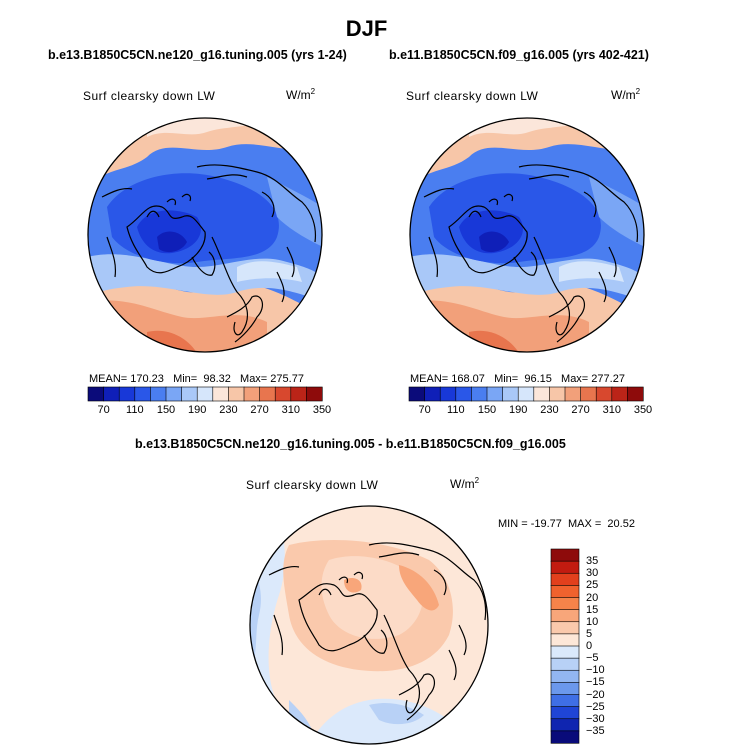  I want to click on colorbar-tick-label: 25, so click(592, 585).